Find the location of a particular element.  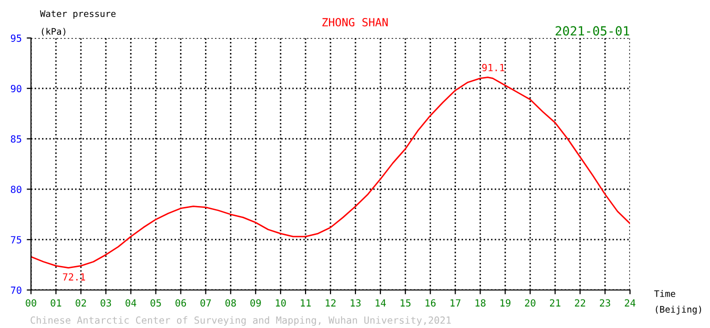

x-tick-label: 05 is located at coordinates (155, 303).